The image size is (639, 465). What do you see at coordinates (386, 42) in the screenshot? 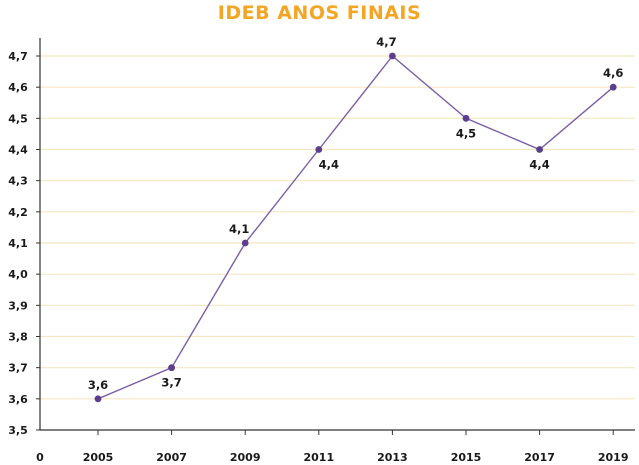
I see `data-label: 4,7` at bounding box center [386, 42].